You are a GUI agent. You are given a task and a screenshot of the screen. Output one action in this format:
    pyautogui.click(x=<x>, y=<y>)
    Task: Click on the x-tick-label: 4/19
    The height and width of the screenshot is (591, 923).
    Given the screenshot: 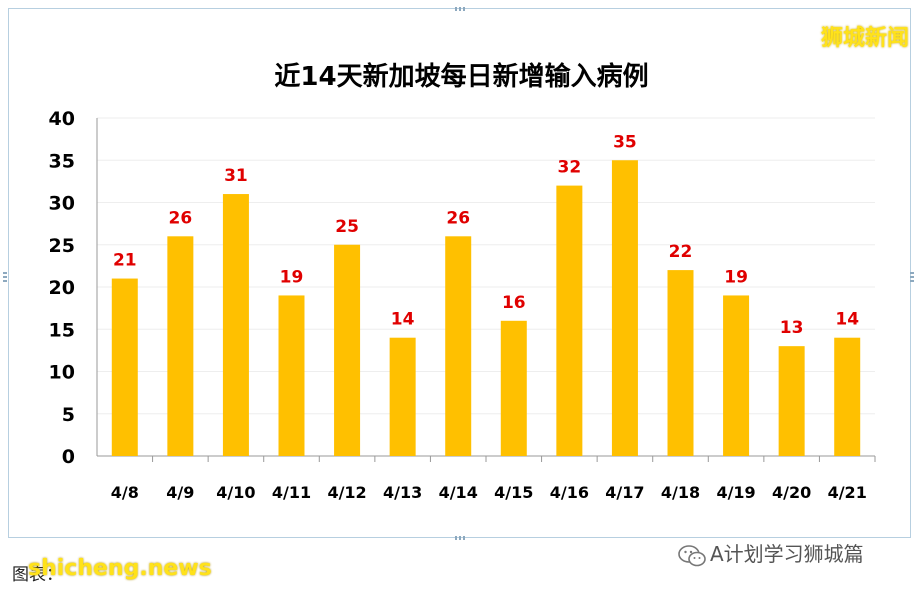 What is the action you would take?
    pyautogui.click(x=735, y=492)
    